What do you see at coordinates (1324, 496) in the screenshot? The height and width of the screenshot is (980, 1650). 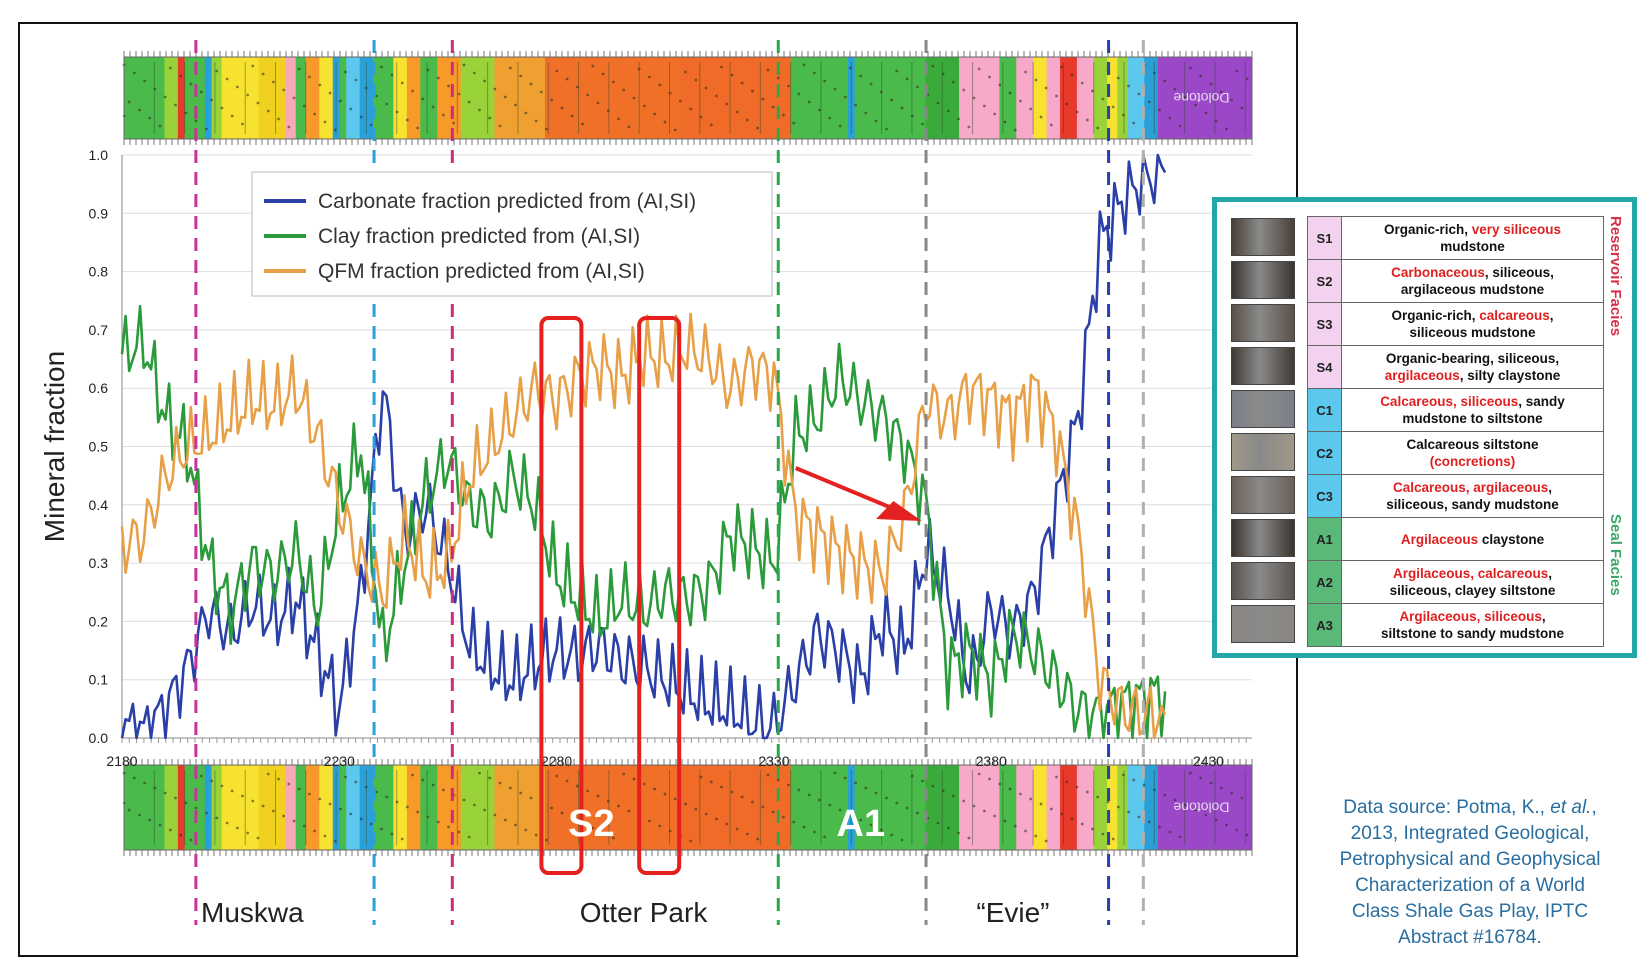 I see `facies-code: C3` at bounding box center [1324, 496].